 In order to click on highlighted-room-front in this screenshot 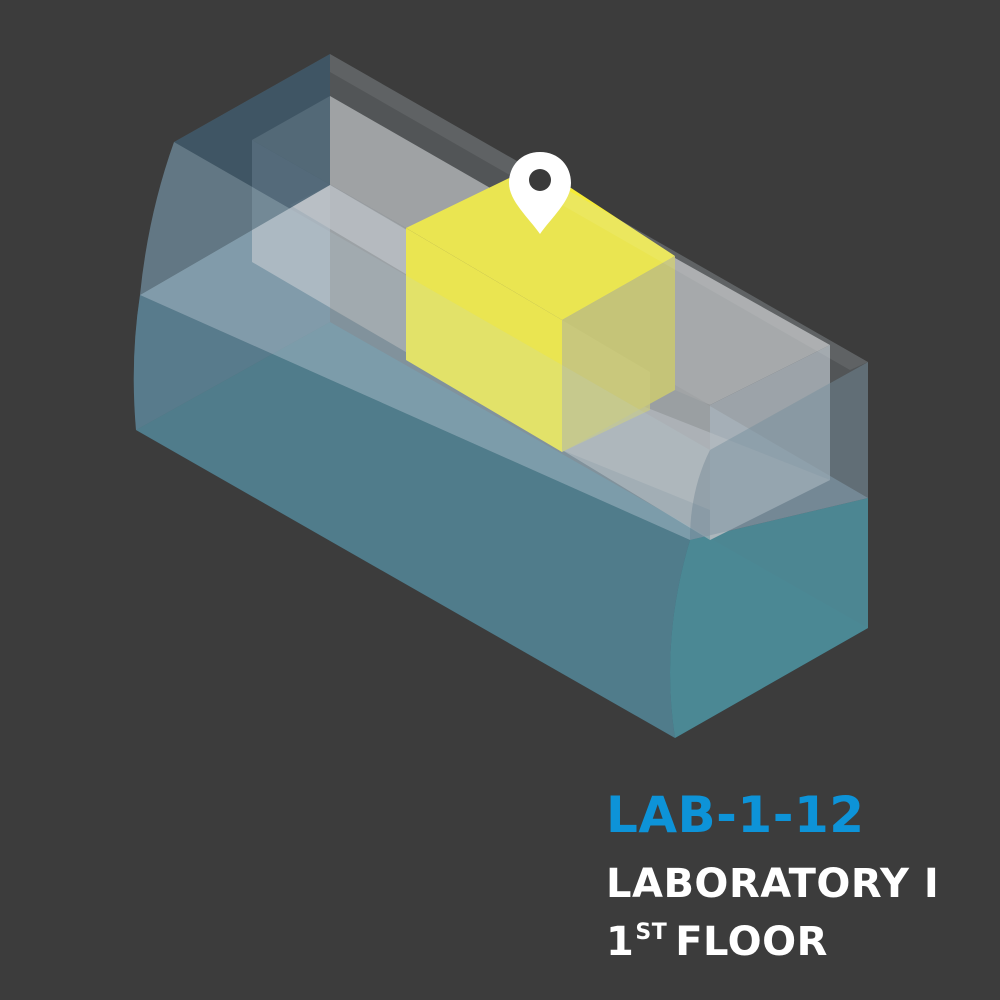, I will do `click(484, 340)`.